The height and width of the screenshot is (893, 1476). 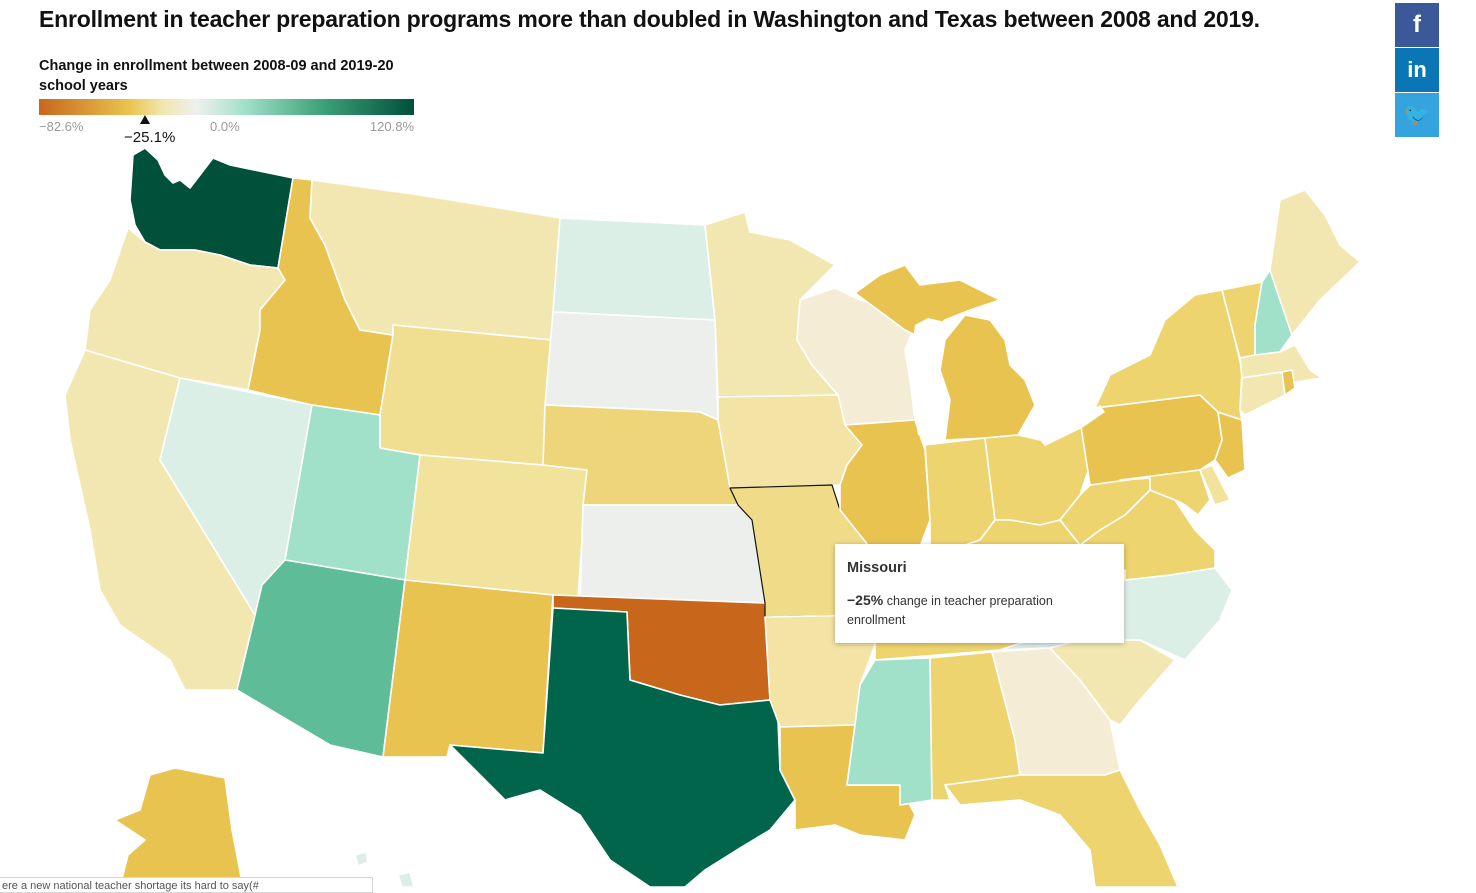 I want to click on legend-zero-label: 0.0%, so click(x=225, y=126).